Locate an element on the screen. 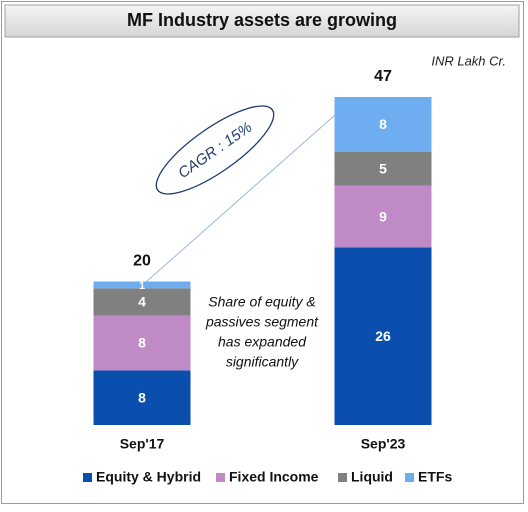 This screenshot has width=528, height=512. value-label: 26 is located at coordinates (383, 336).